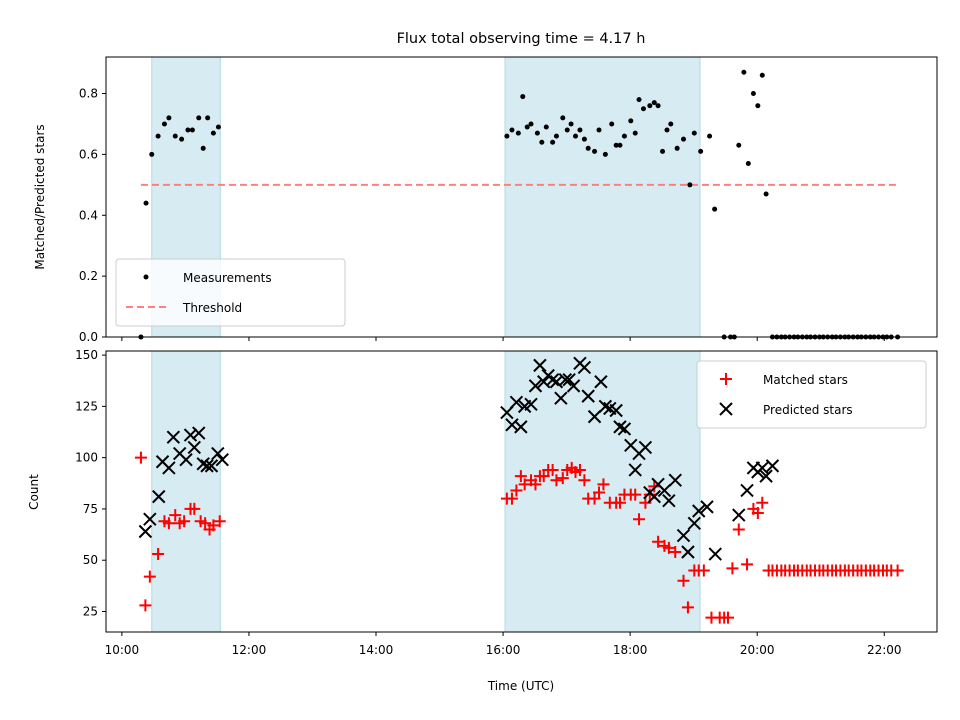 The width and height of the screenshot is (960, 720). What do you see at coordinates (811, 394) in the screenshot?
I see `bottom-legend: Matched stars Predicted stars` at bounding box center [811, 394].